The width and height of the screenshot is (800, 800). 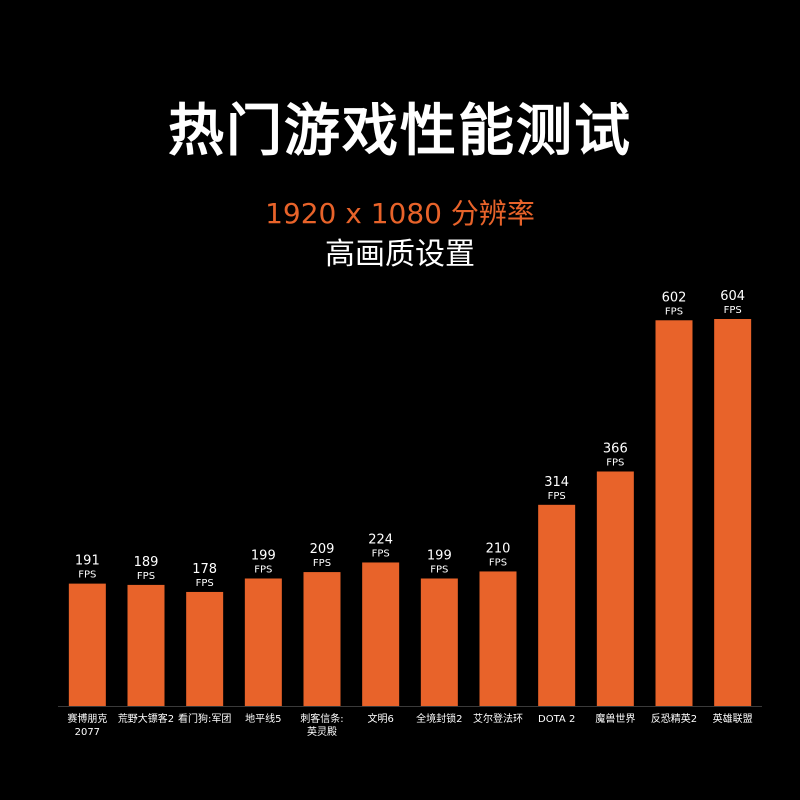 I want to click on x-tick-label: 赛博朋克 2077, so click(x=87, y=725).